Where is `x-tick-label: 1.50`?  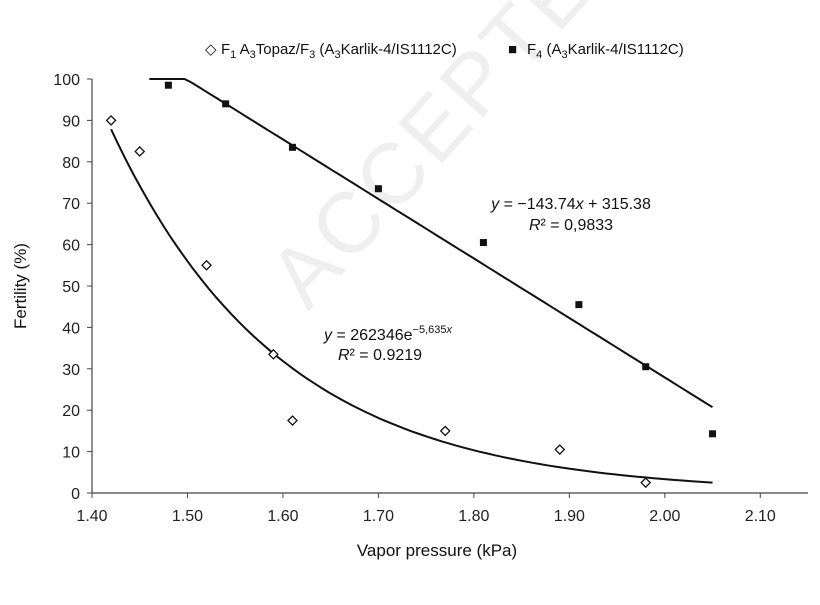
x-tick-label: 1.50 is located at coordinates (187, 516).